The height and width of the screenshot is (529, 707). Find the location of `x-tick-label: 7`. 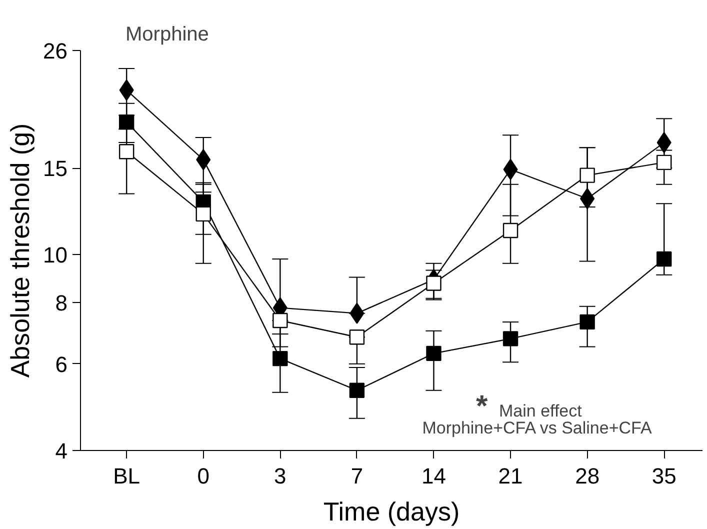

x-tick-label: 7 is located at coordinates (357, 476).